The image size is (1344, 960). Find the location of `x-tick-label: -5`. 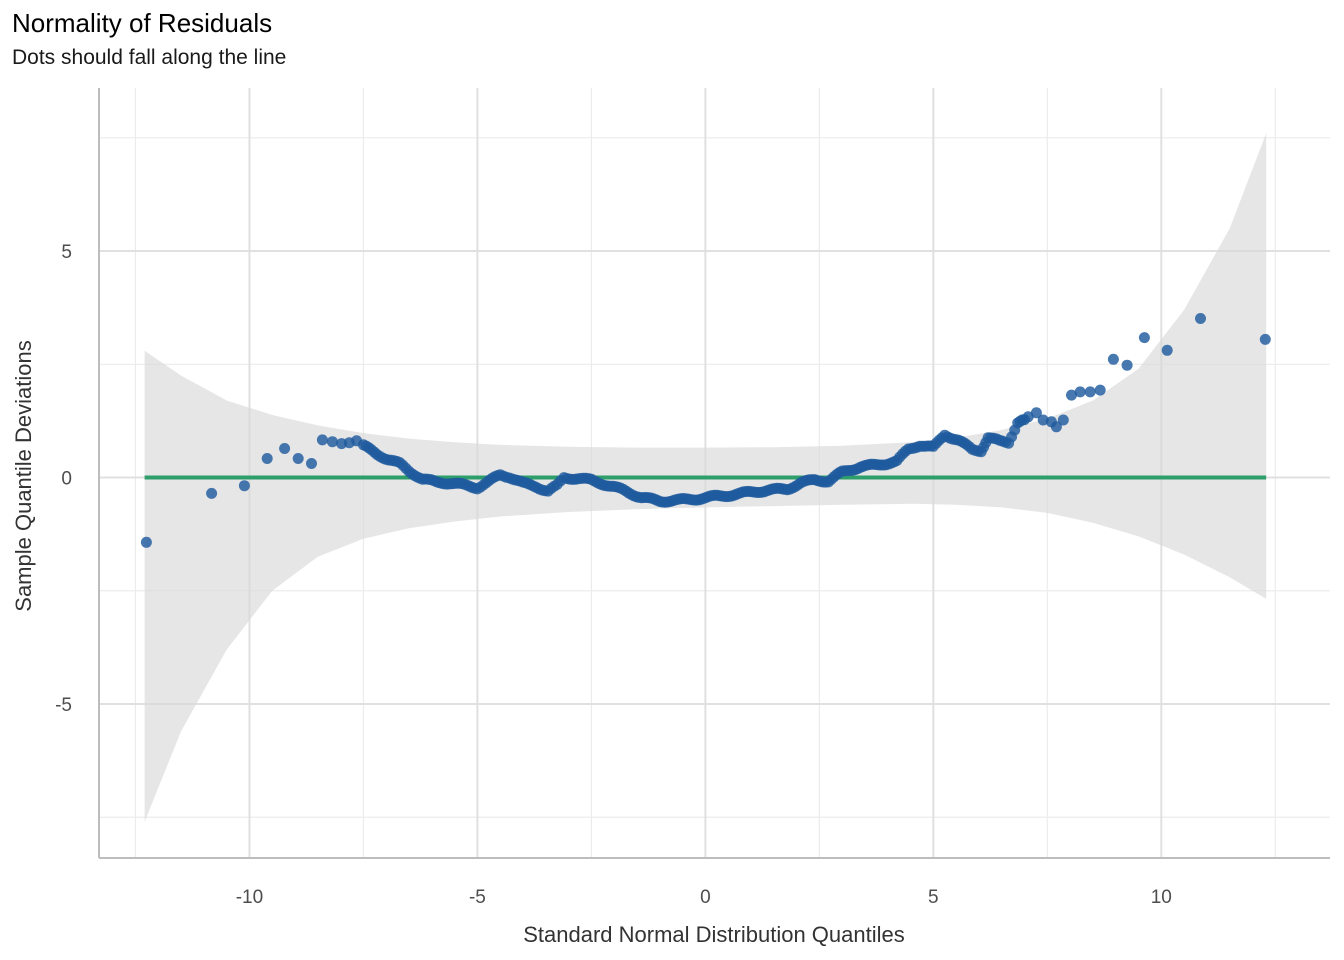

x-tick-label: -5 is located at coordinates (477, 897).